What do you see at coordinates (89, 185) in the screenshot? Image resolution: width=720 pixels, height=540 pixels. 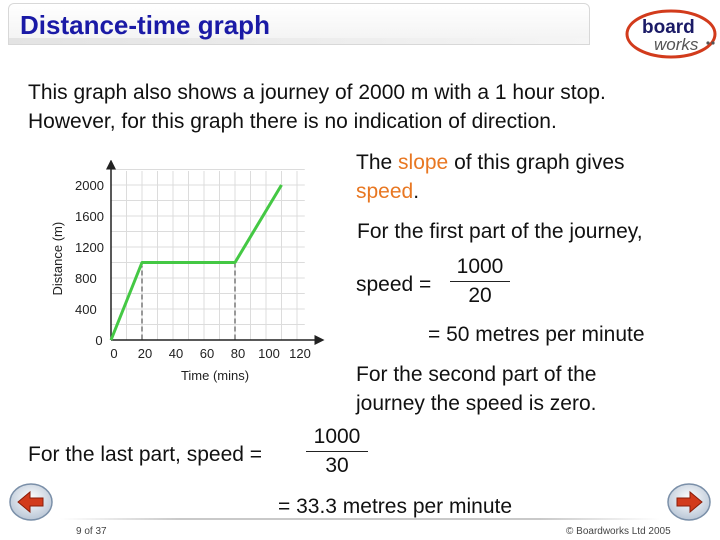 I see `y-tick-label: 2000` at bounding box center [89, 185].